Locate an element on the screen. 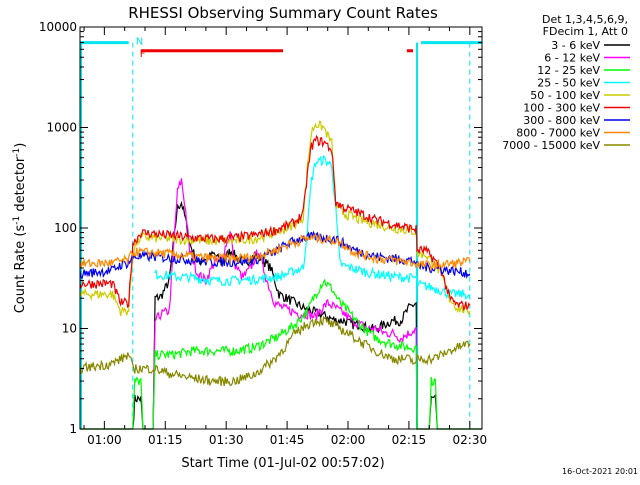 This screenshot has width=640, height=485. x-tick-label: 01:30 is located at coordinates (226, 440).